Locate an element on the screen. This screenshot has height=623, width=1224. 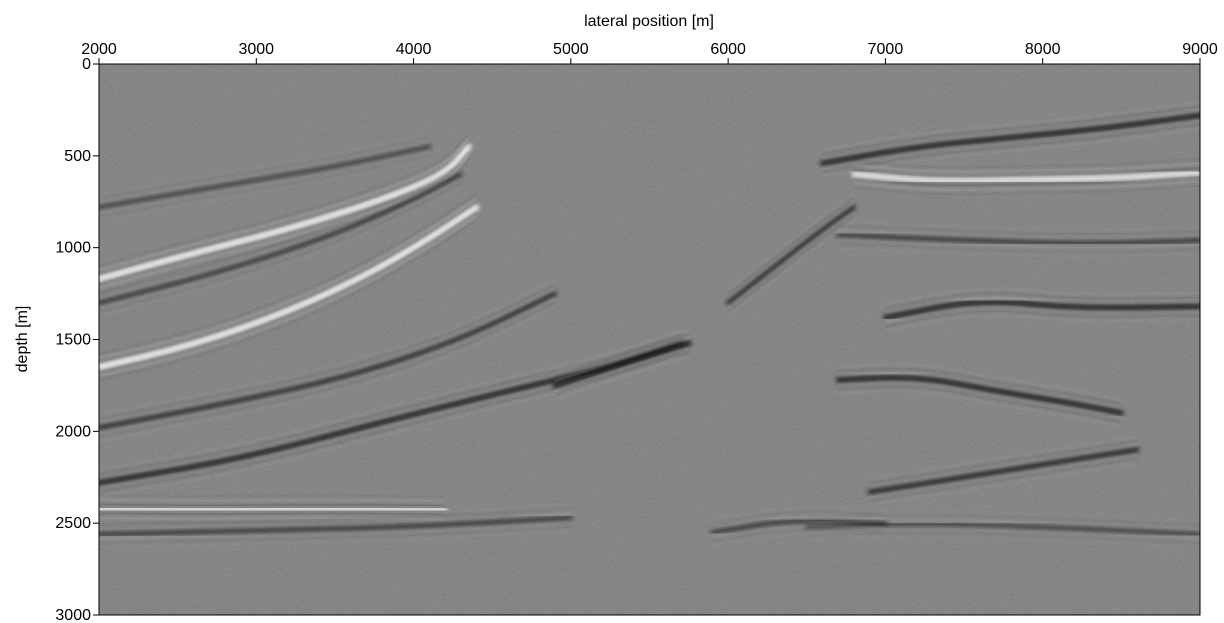
y-tick-label: 1000 is located at coordinates (73, 248).